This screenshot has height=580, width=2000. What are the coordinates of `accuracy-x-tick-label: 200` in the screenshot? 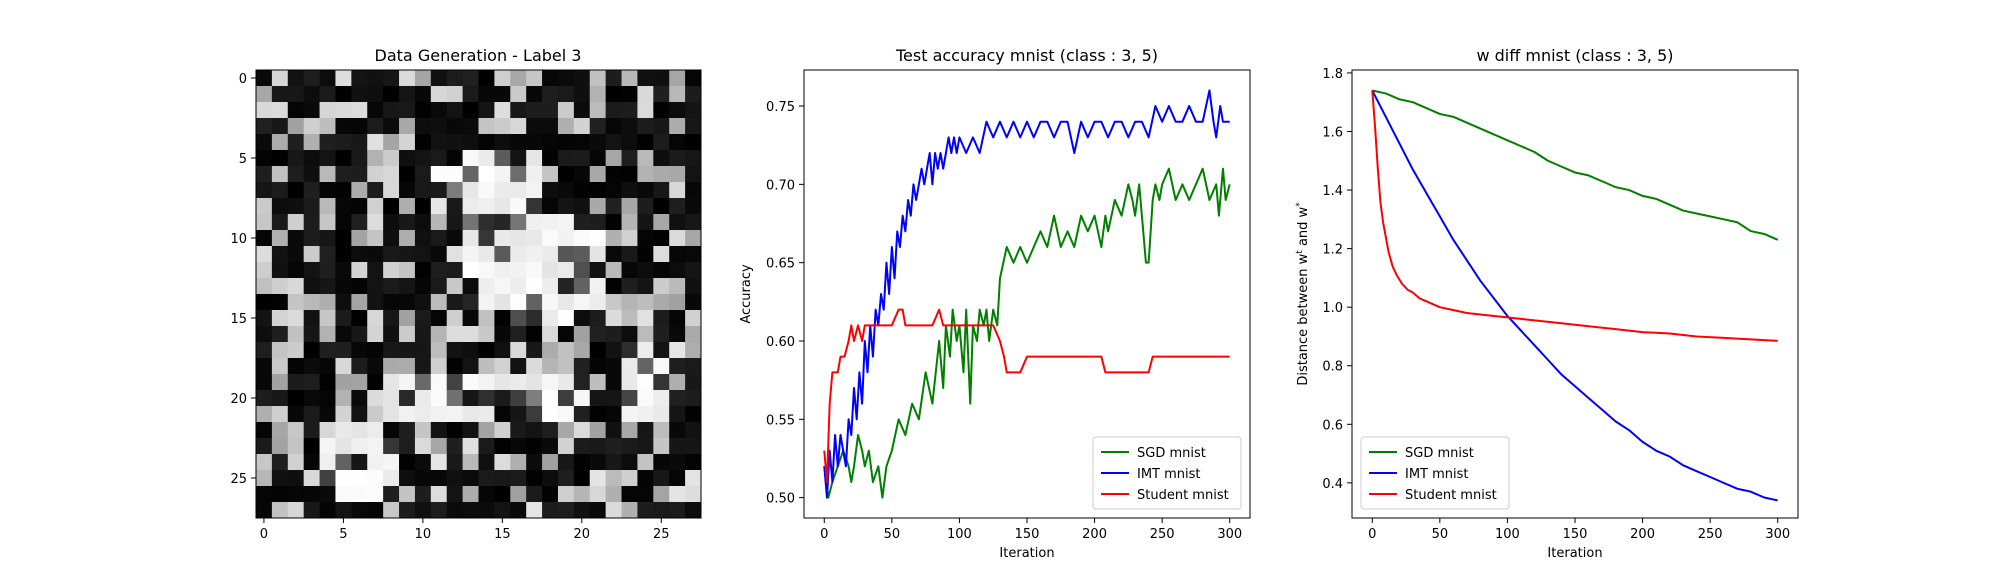 It's located at (1094, 534).